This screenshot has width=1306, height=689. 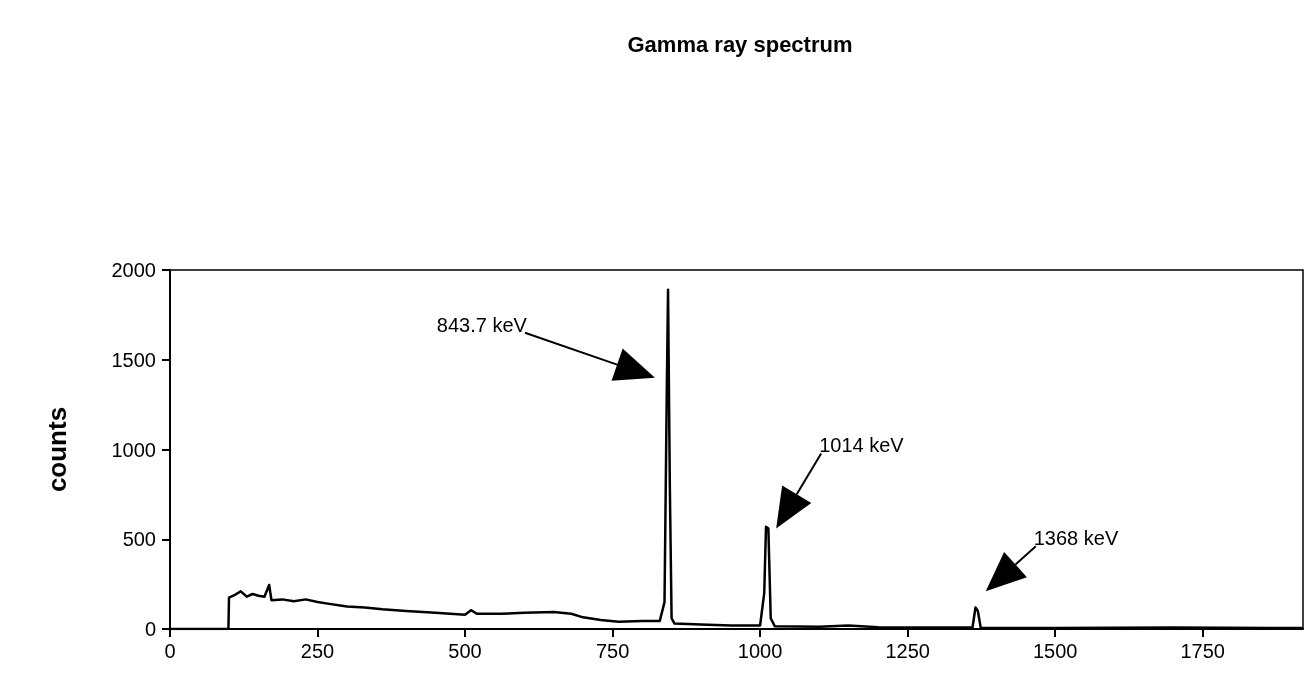 I want to click on x-tick-label: 0, so click(x=170, y=651).